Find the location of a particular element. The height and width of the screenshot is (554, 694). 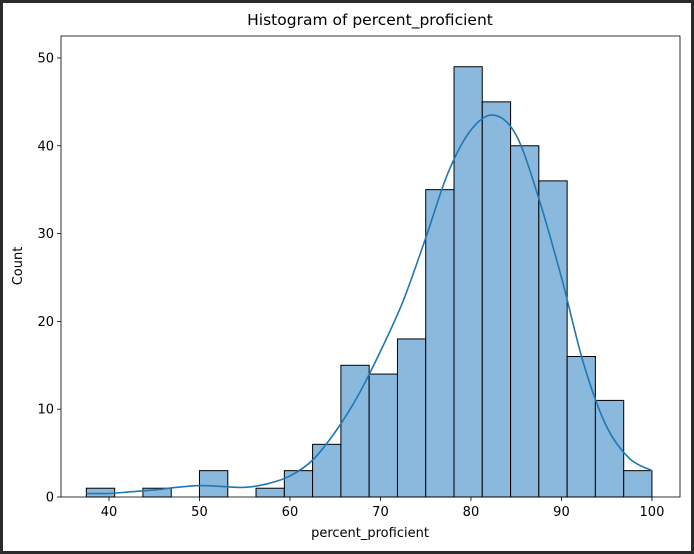

y-tick-label: 20 is located at coordinates (45, 322).